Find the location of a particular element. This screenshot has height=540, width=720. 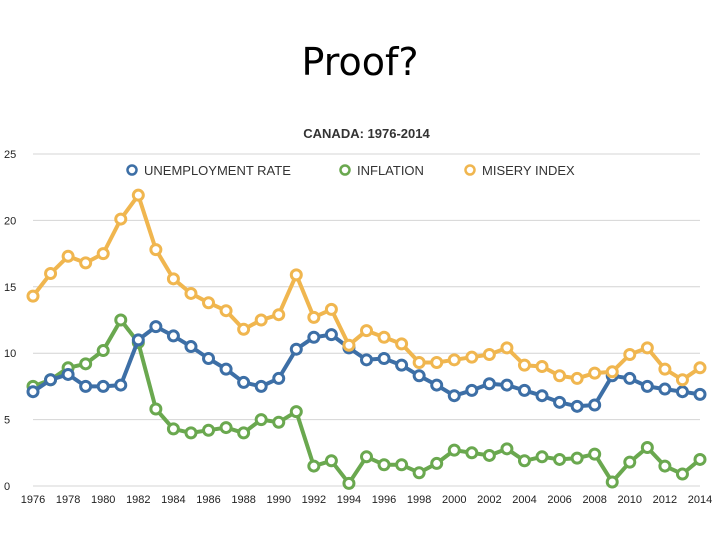

y-tick-label: 25 is located at coordinates (10, 155).